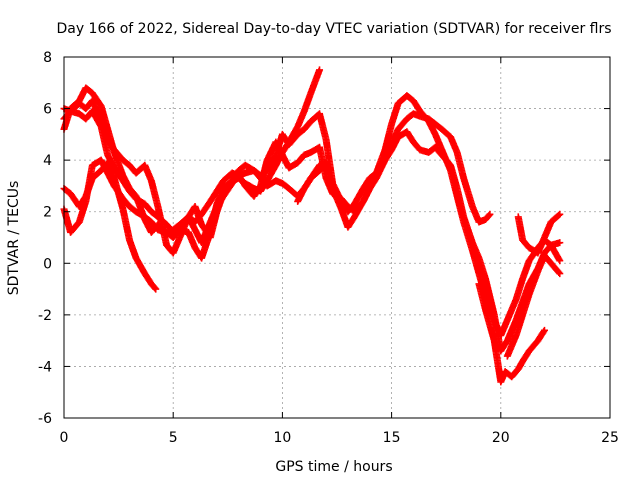 The height and width of the screenshot is (480, 640). Describe the element at coordinates (47, 264) in the screenshot. I see `y-tick-label: 0` at that location.